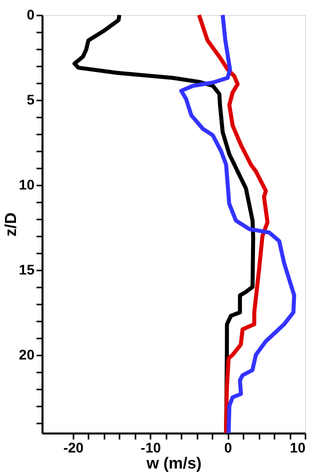 Image resolution: width=327 pixels, height=475 pixels. What do you see at coordinates (228, 448) in the screenshot?
I see `x-tick-label: 0` at bounding box center [228, 448].